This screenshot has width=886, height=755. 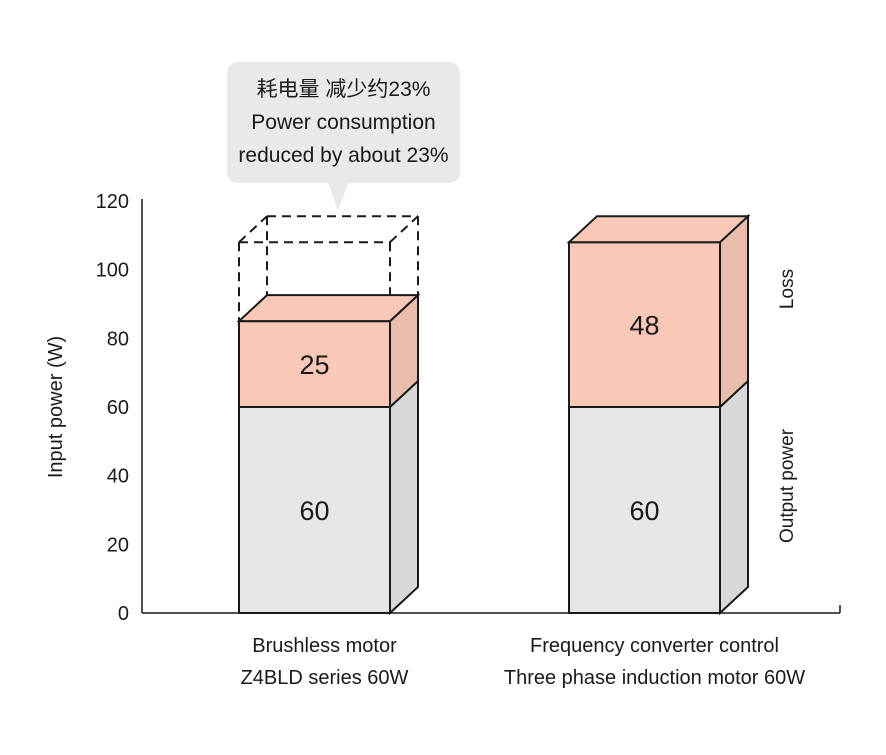 I want to click on bar-value-label: 48, so click(x=644, y=326).